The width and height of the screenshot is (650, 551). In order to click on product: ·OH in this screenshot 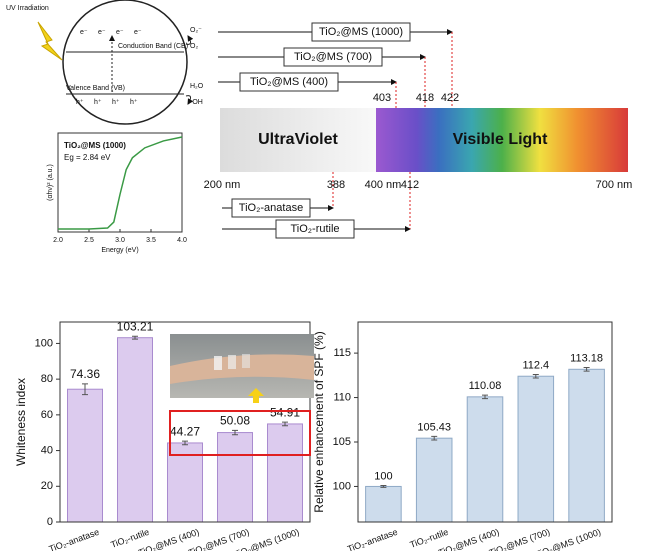, I will do `click(196, 102)`.